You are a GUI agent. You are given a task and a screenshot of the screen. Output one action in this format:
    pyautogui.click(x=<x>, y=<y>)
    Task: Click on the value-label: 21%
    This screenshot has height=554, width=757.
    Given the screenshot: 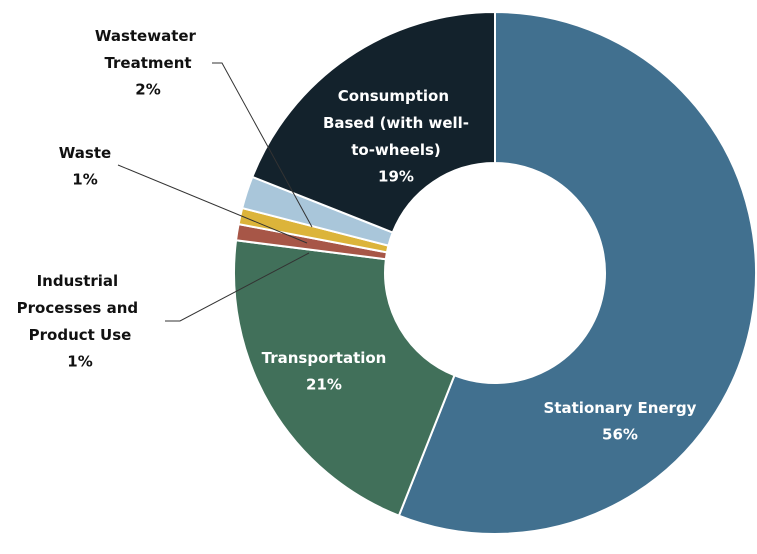 What is the action you would take?
    pyautogui.click(x=324, y=385)
    